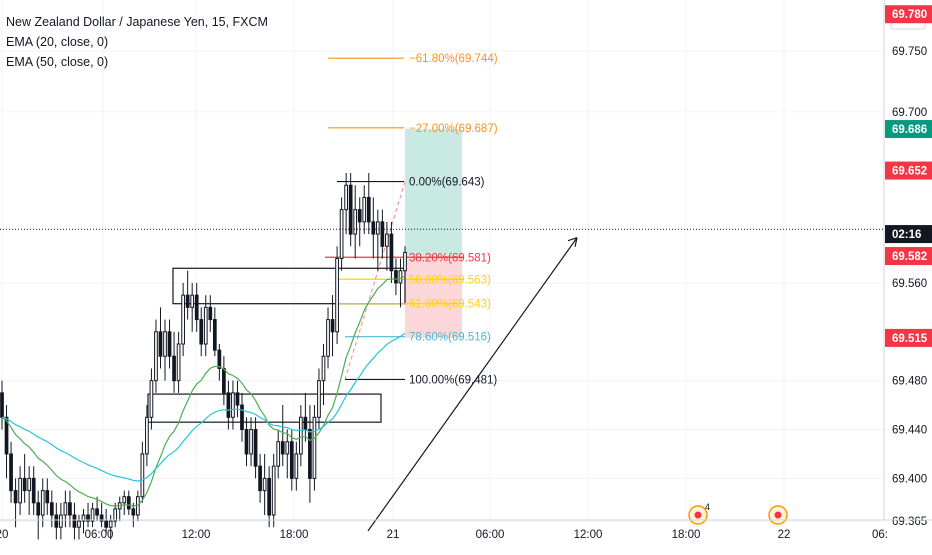  I want to click on time-tick-label: 06:00, so click(490, 535).